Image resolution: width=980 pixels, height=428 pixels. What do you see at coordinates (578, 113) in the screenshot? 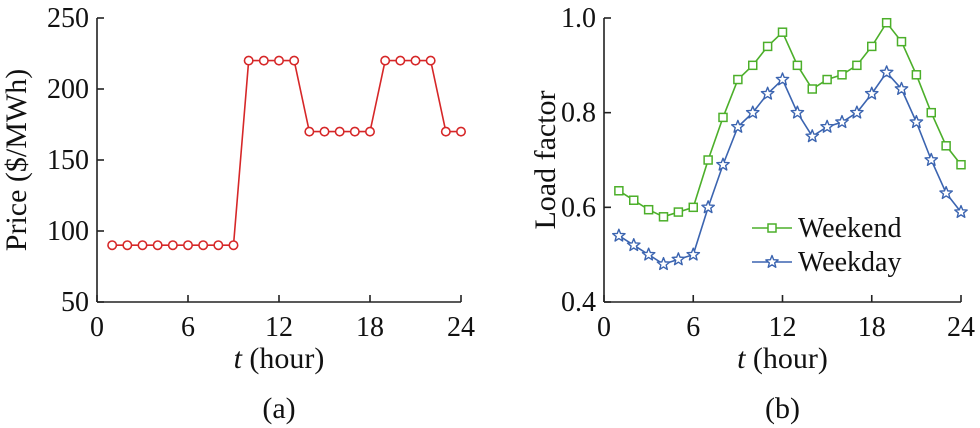
I see `y-tick-label: 0.8` at bounding box center [578, 113].